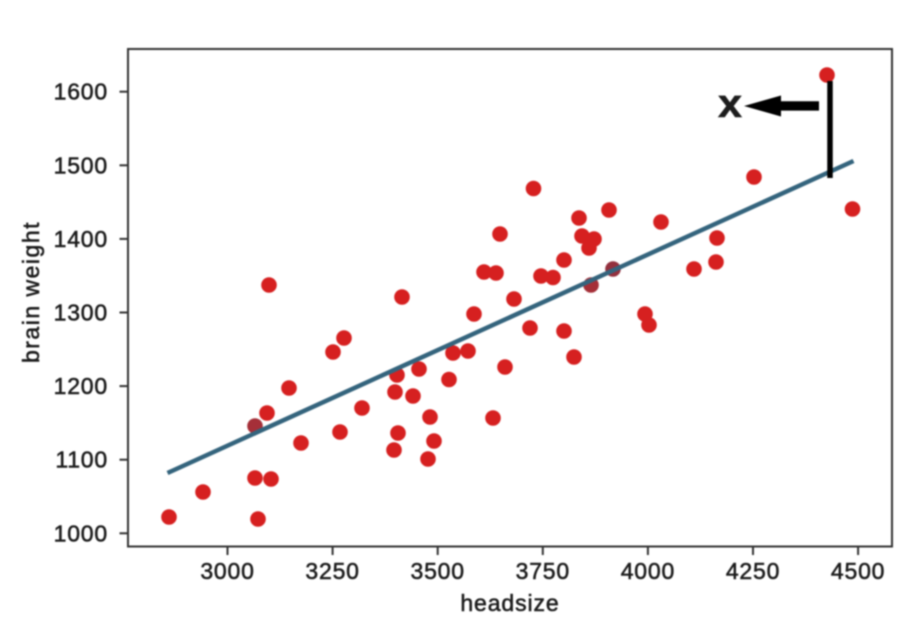 The height and width of the screenshot is (624, 906). What do you see at coordinates (509, 603) in the screenshot?
I see `svg-text: headsize` at bounding box center [509, 603].